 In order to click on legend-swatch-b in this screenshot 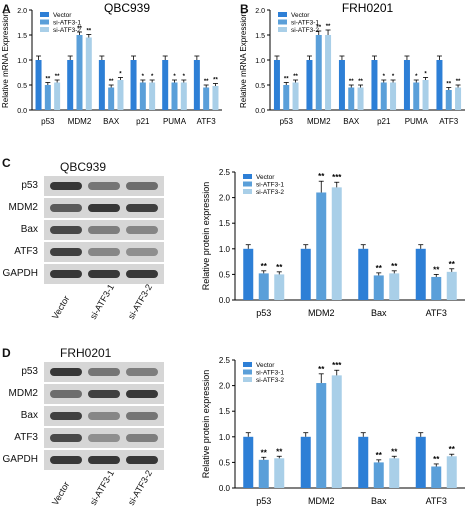, I will do `click(282, 22)`.